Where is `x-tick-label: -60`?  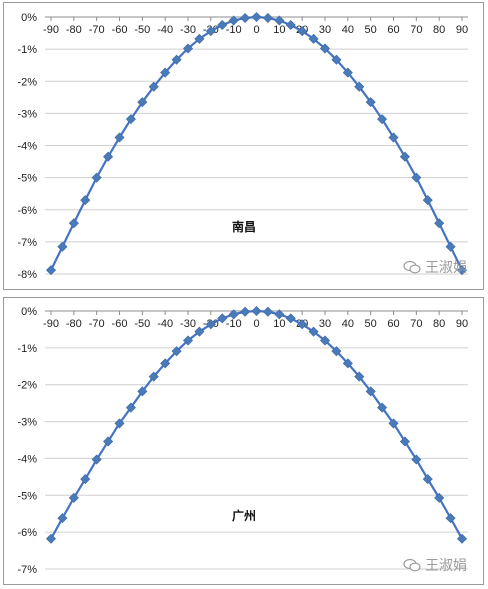
x-tick-label: -60 is located at coordinates (120, 324).